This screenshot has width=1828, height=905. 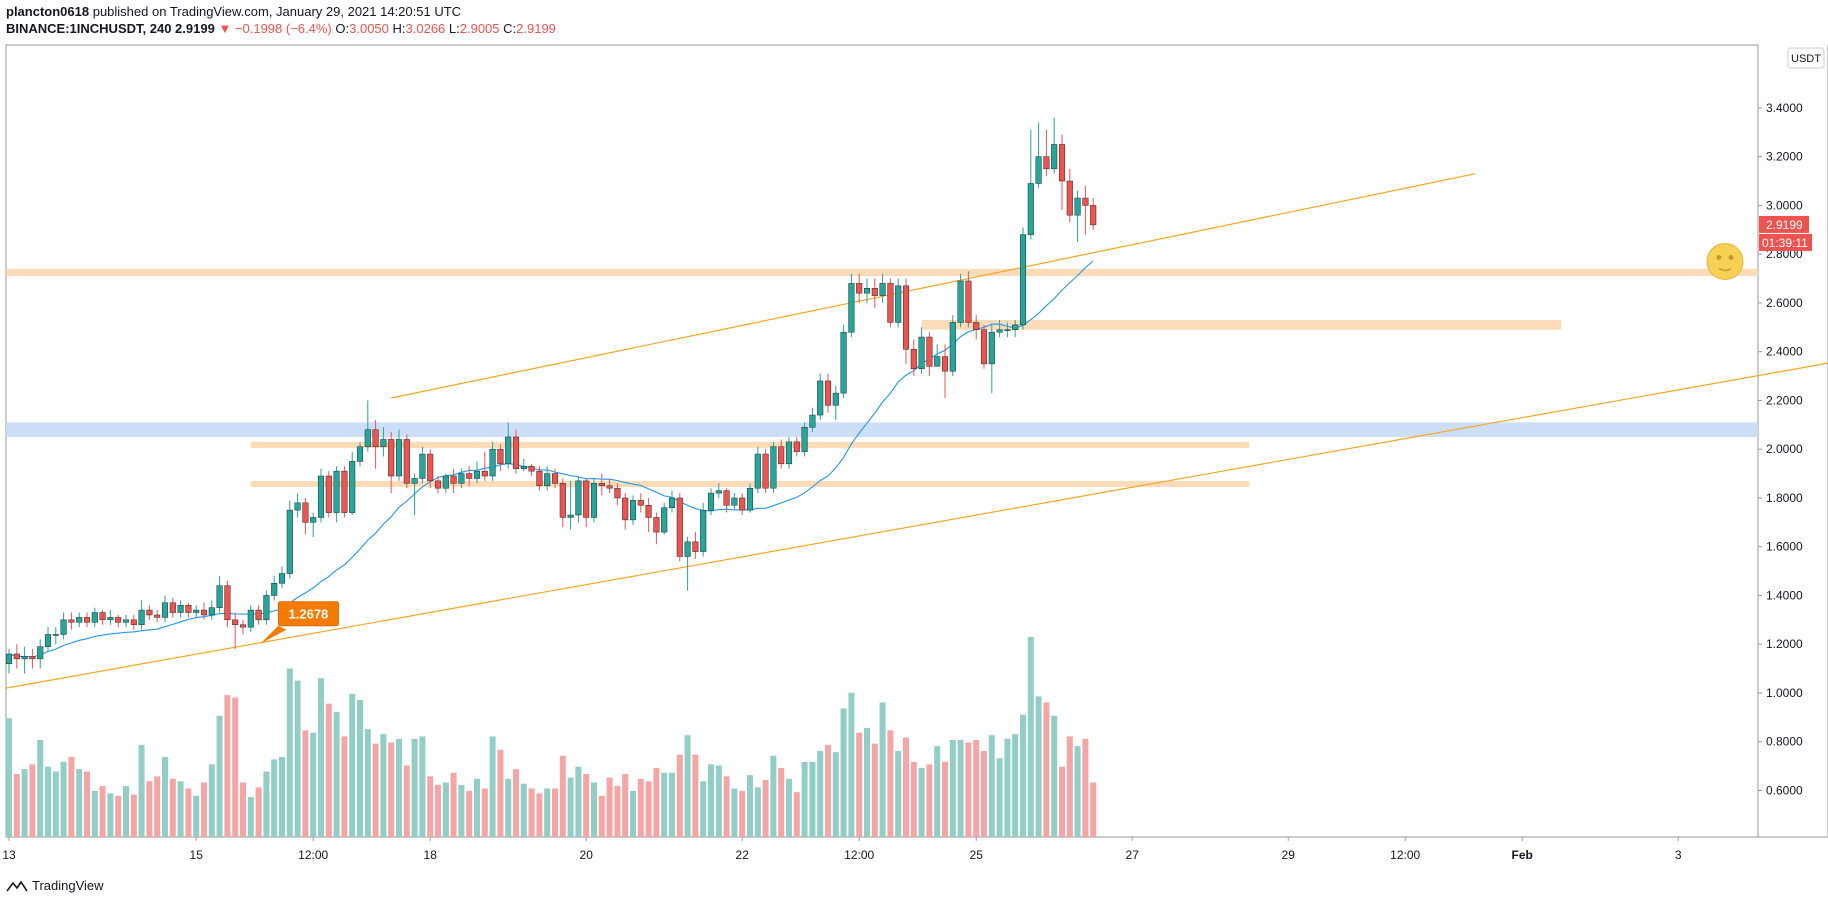 I want to click on x-tick-label: 18, so click(x=431, y=855).